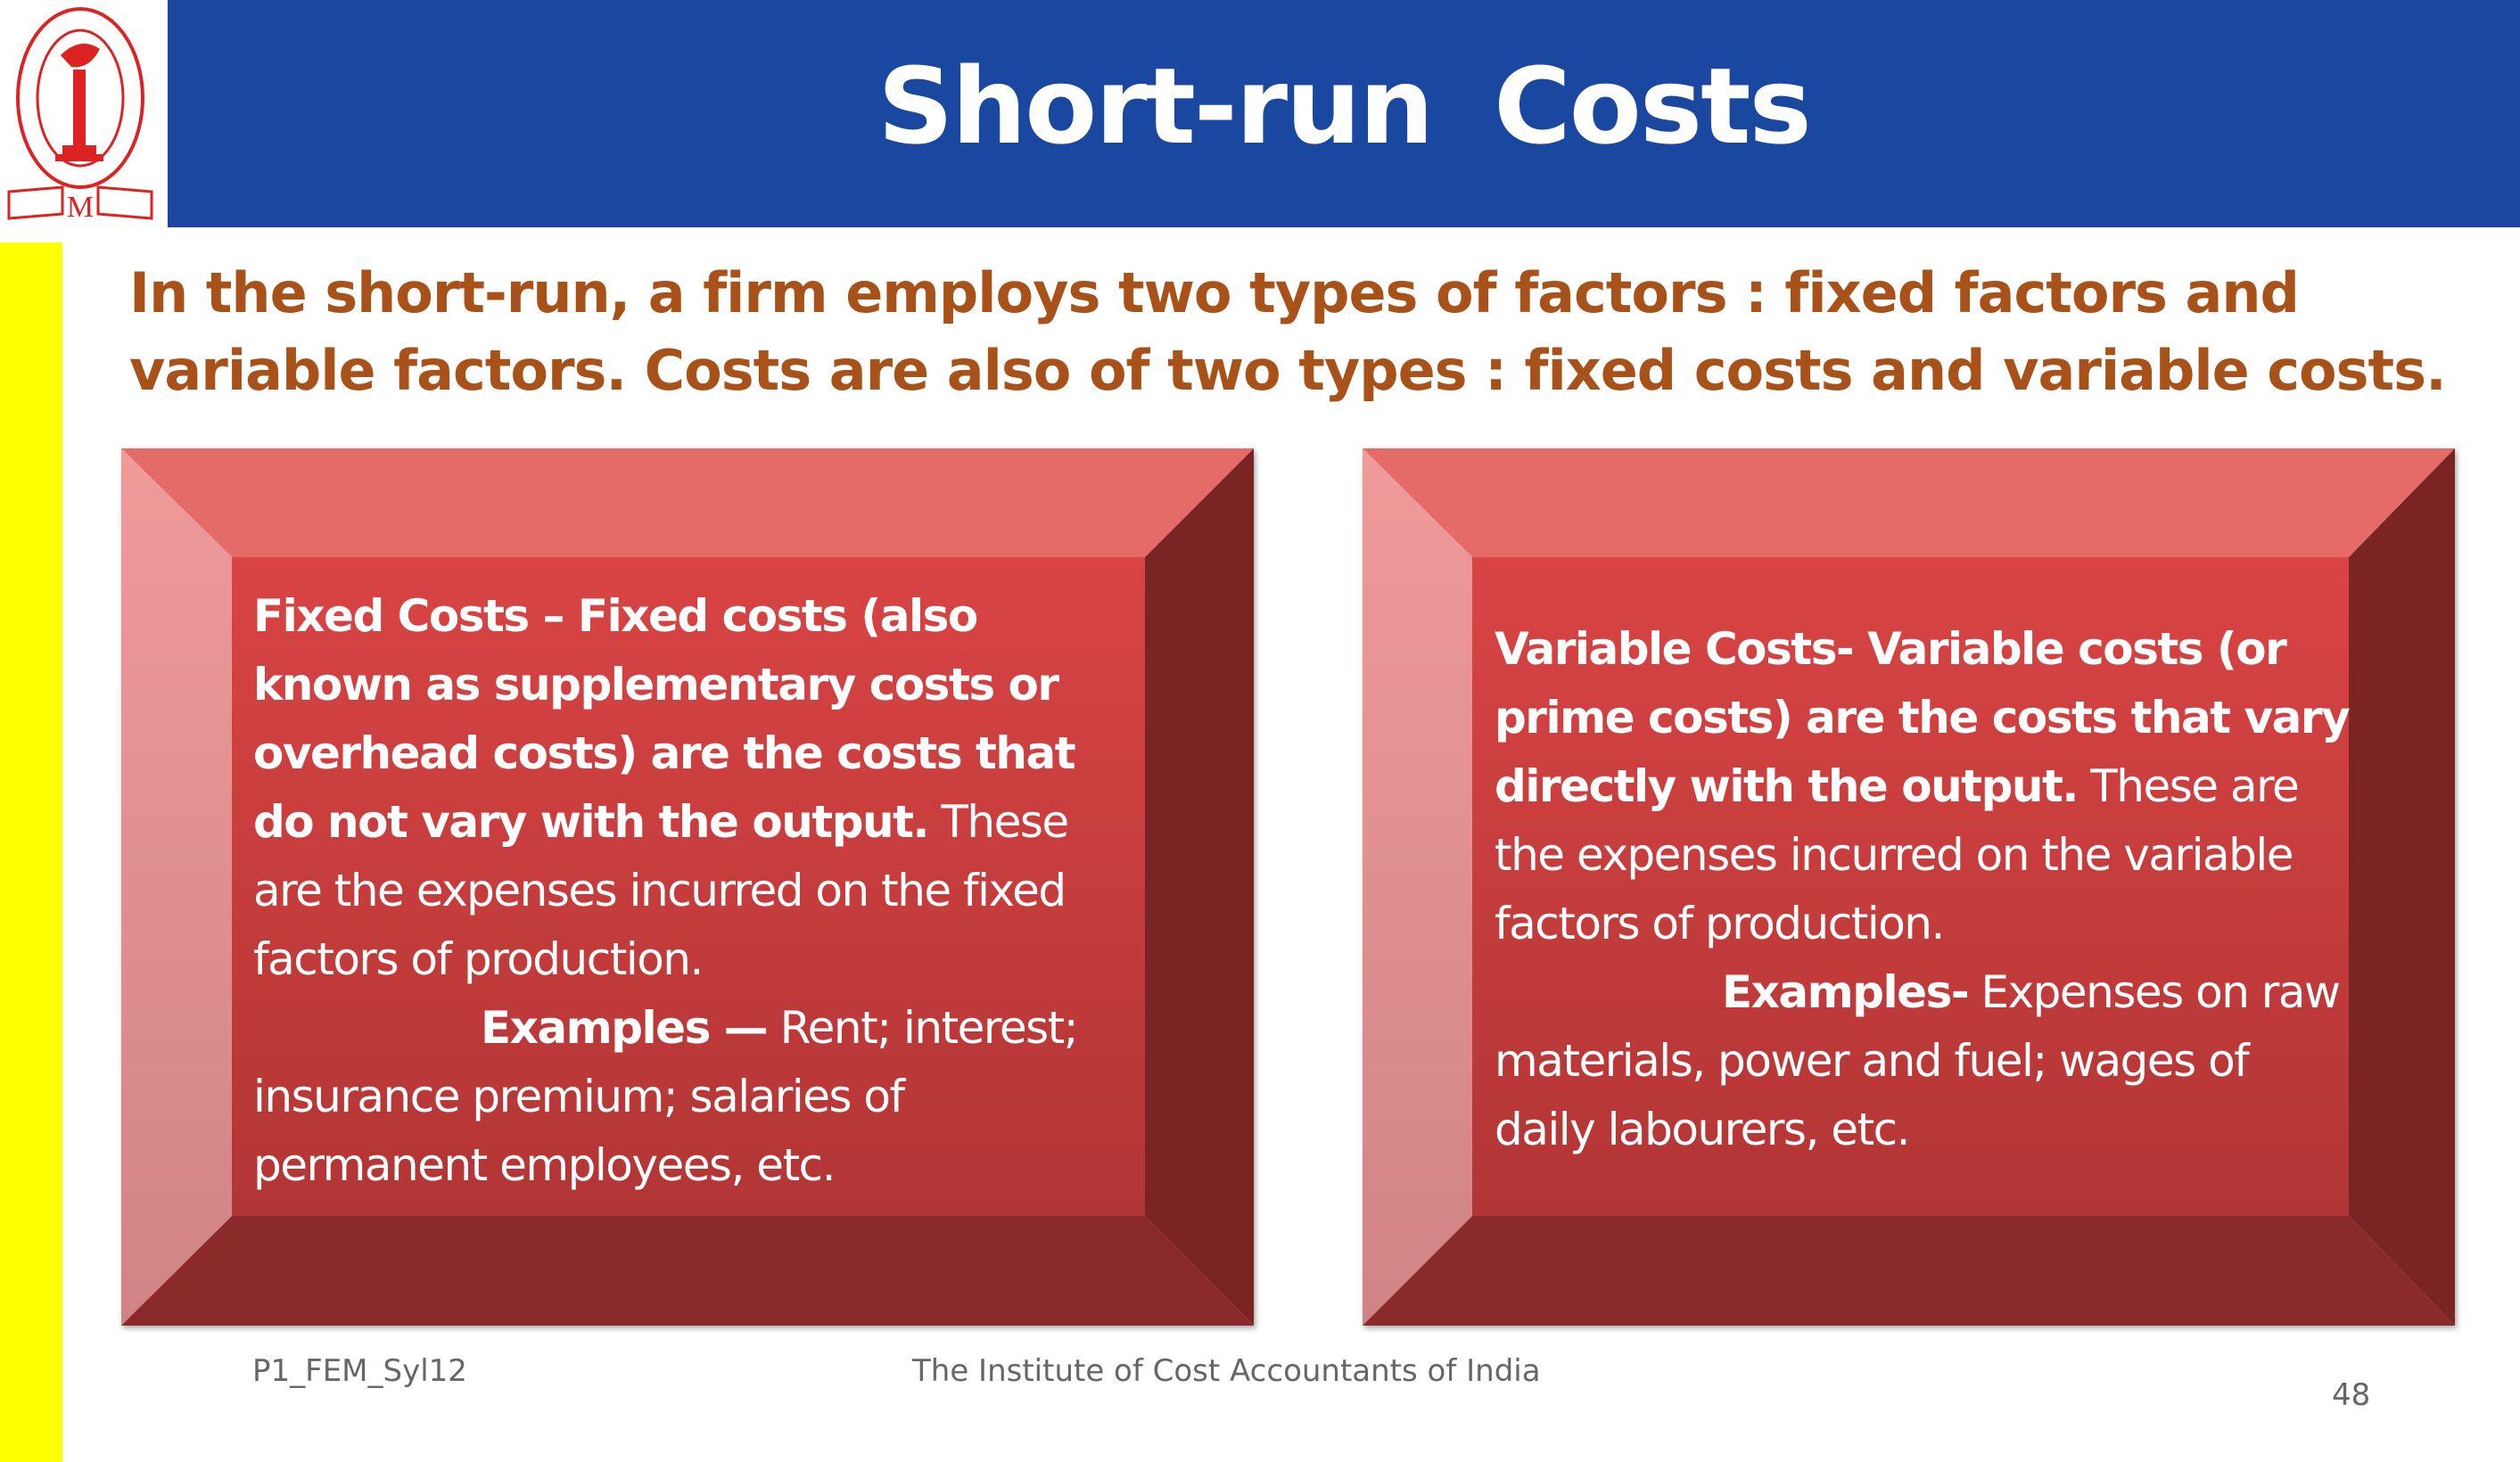 The width and height of the screenshot is (2520, 1462). What do you see at coordinates (81, 207) in the screenshot?
I see `svg-text: M` at bounding box center [81, 207].